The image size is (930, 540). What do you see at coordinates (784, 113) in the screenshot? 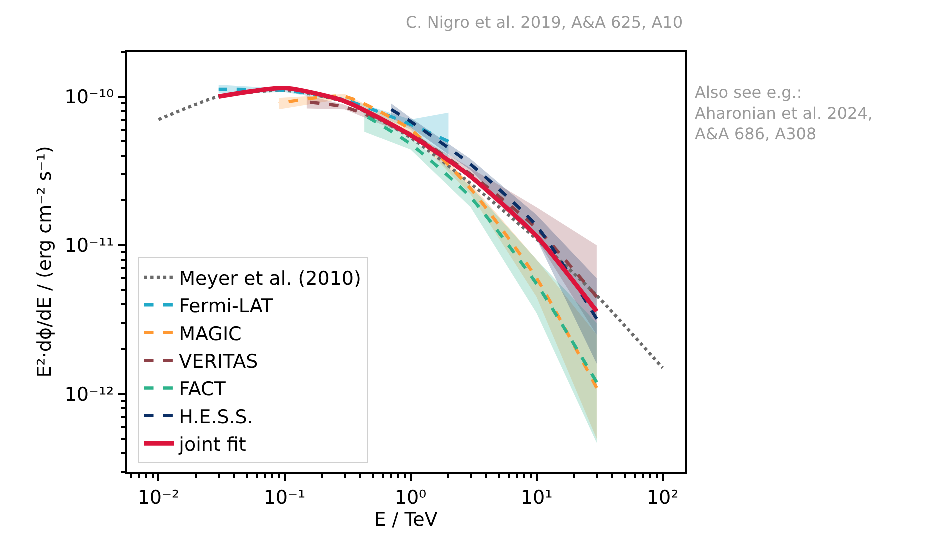
I see `text: Also see e.g.: Aharonian et al. 2024, A&A 686, A308` at bounding box center [784, 113].